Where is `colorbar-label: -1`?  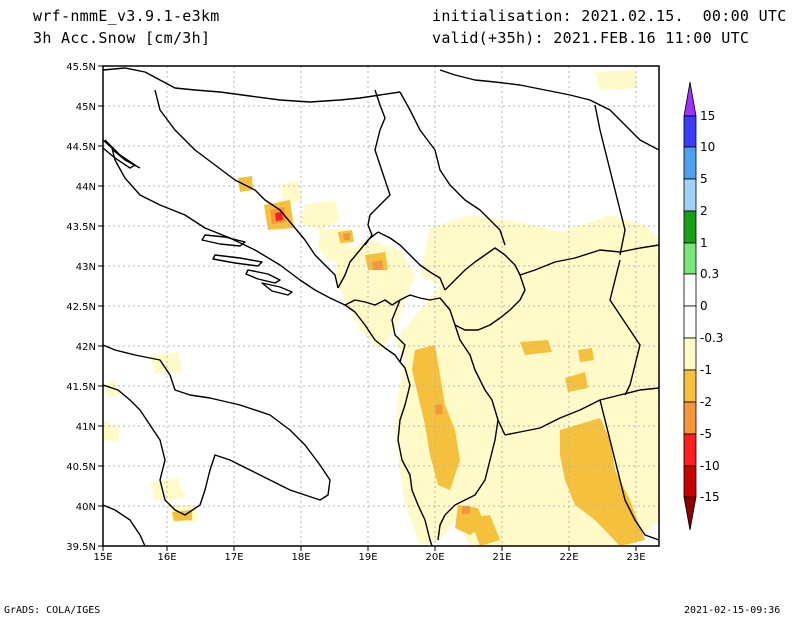
colorbar-label: -1 is located at coordinates (706, 370).